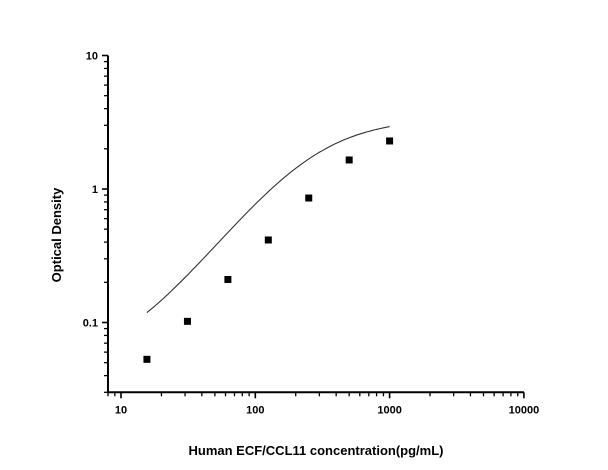 The height and width of the screenshot is (470, 608). What do you see at coordinates (92, 57) in the screenshot?
I see `y-tick-label: 10` at bounding box center [92, 57].